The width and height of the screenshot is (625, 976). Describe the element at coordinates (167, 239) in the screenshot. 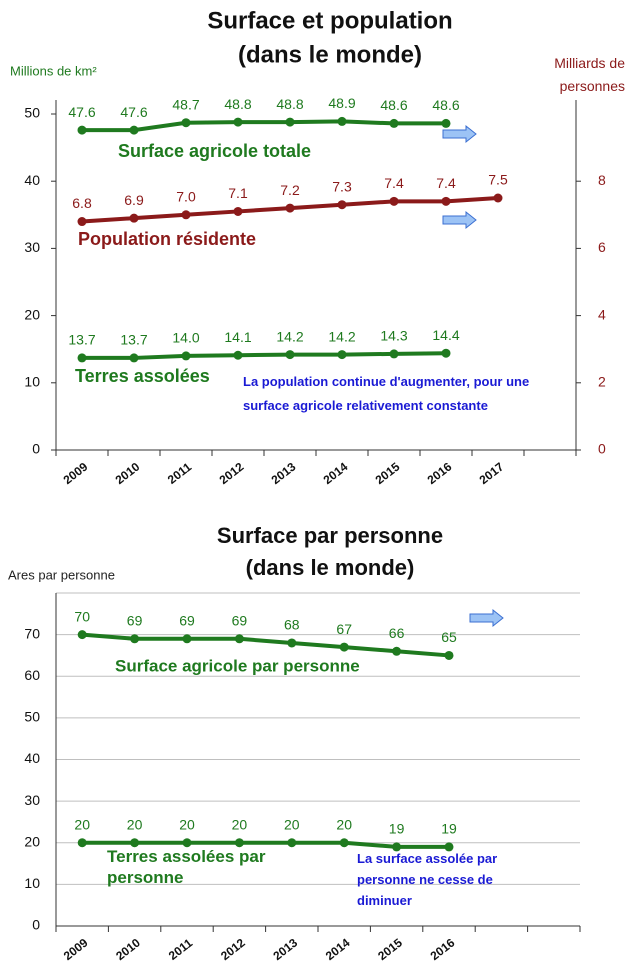

I see `series-label: Population résidente` at that location.